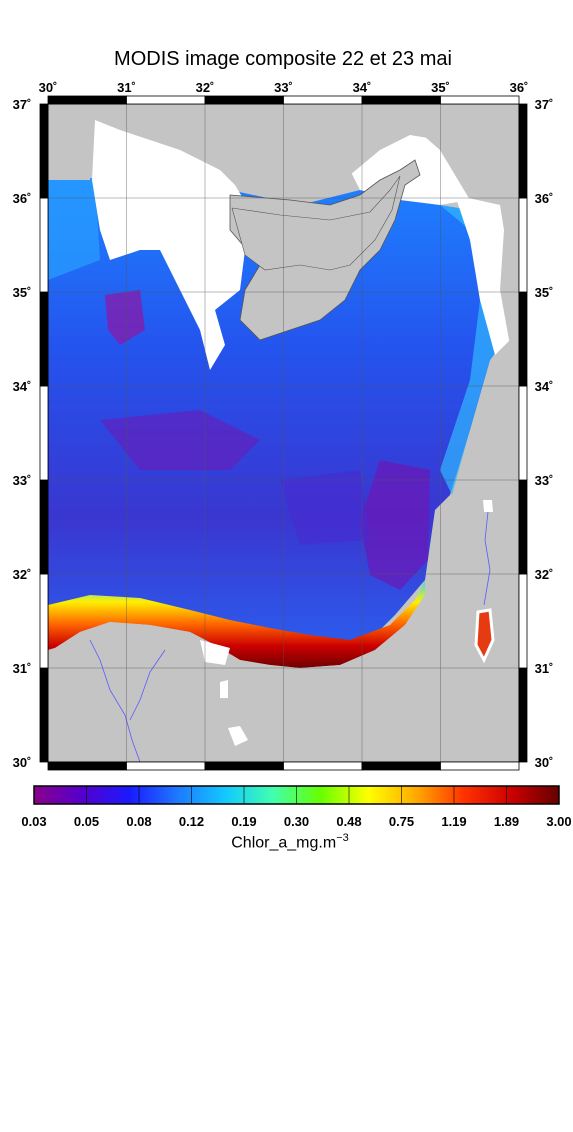 The image size is (573, 1132). Describe the element at coordinates (348, 821) in the screenshot. I see `colorbar-label: 0.48` at that location.